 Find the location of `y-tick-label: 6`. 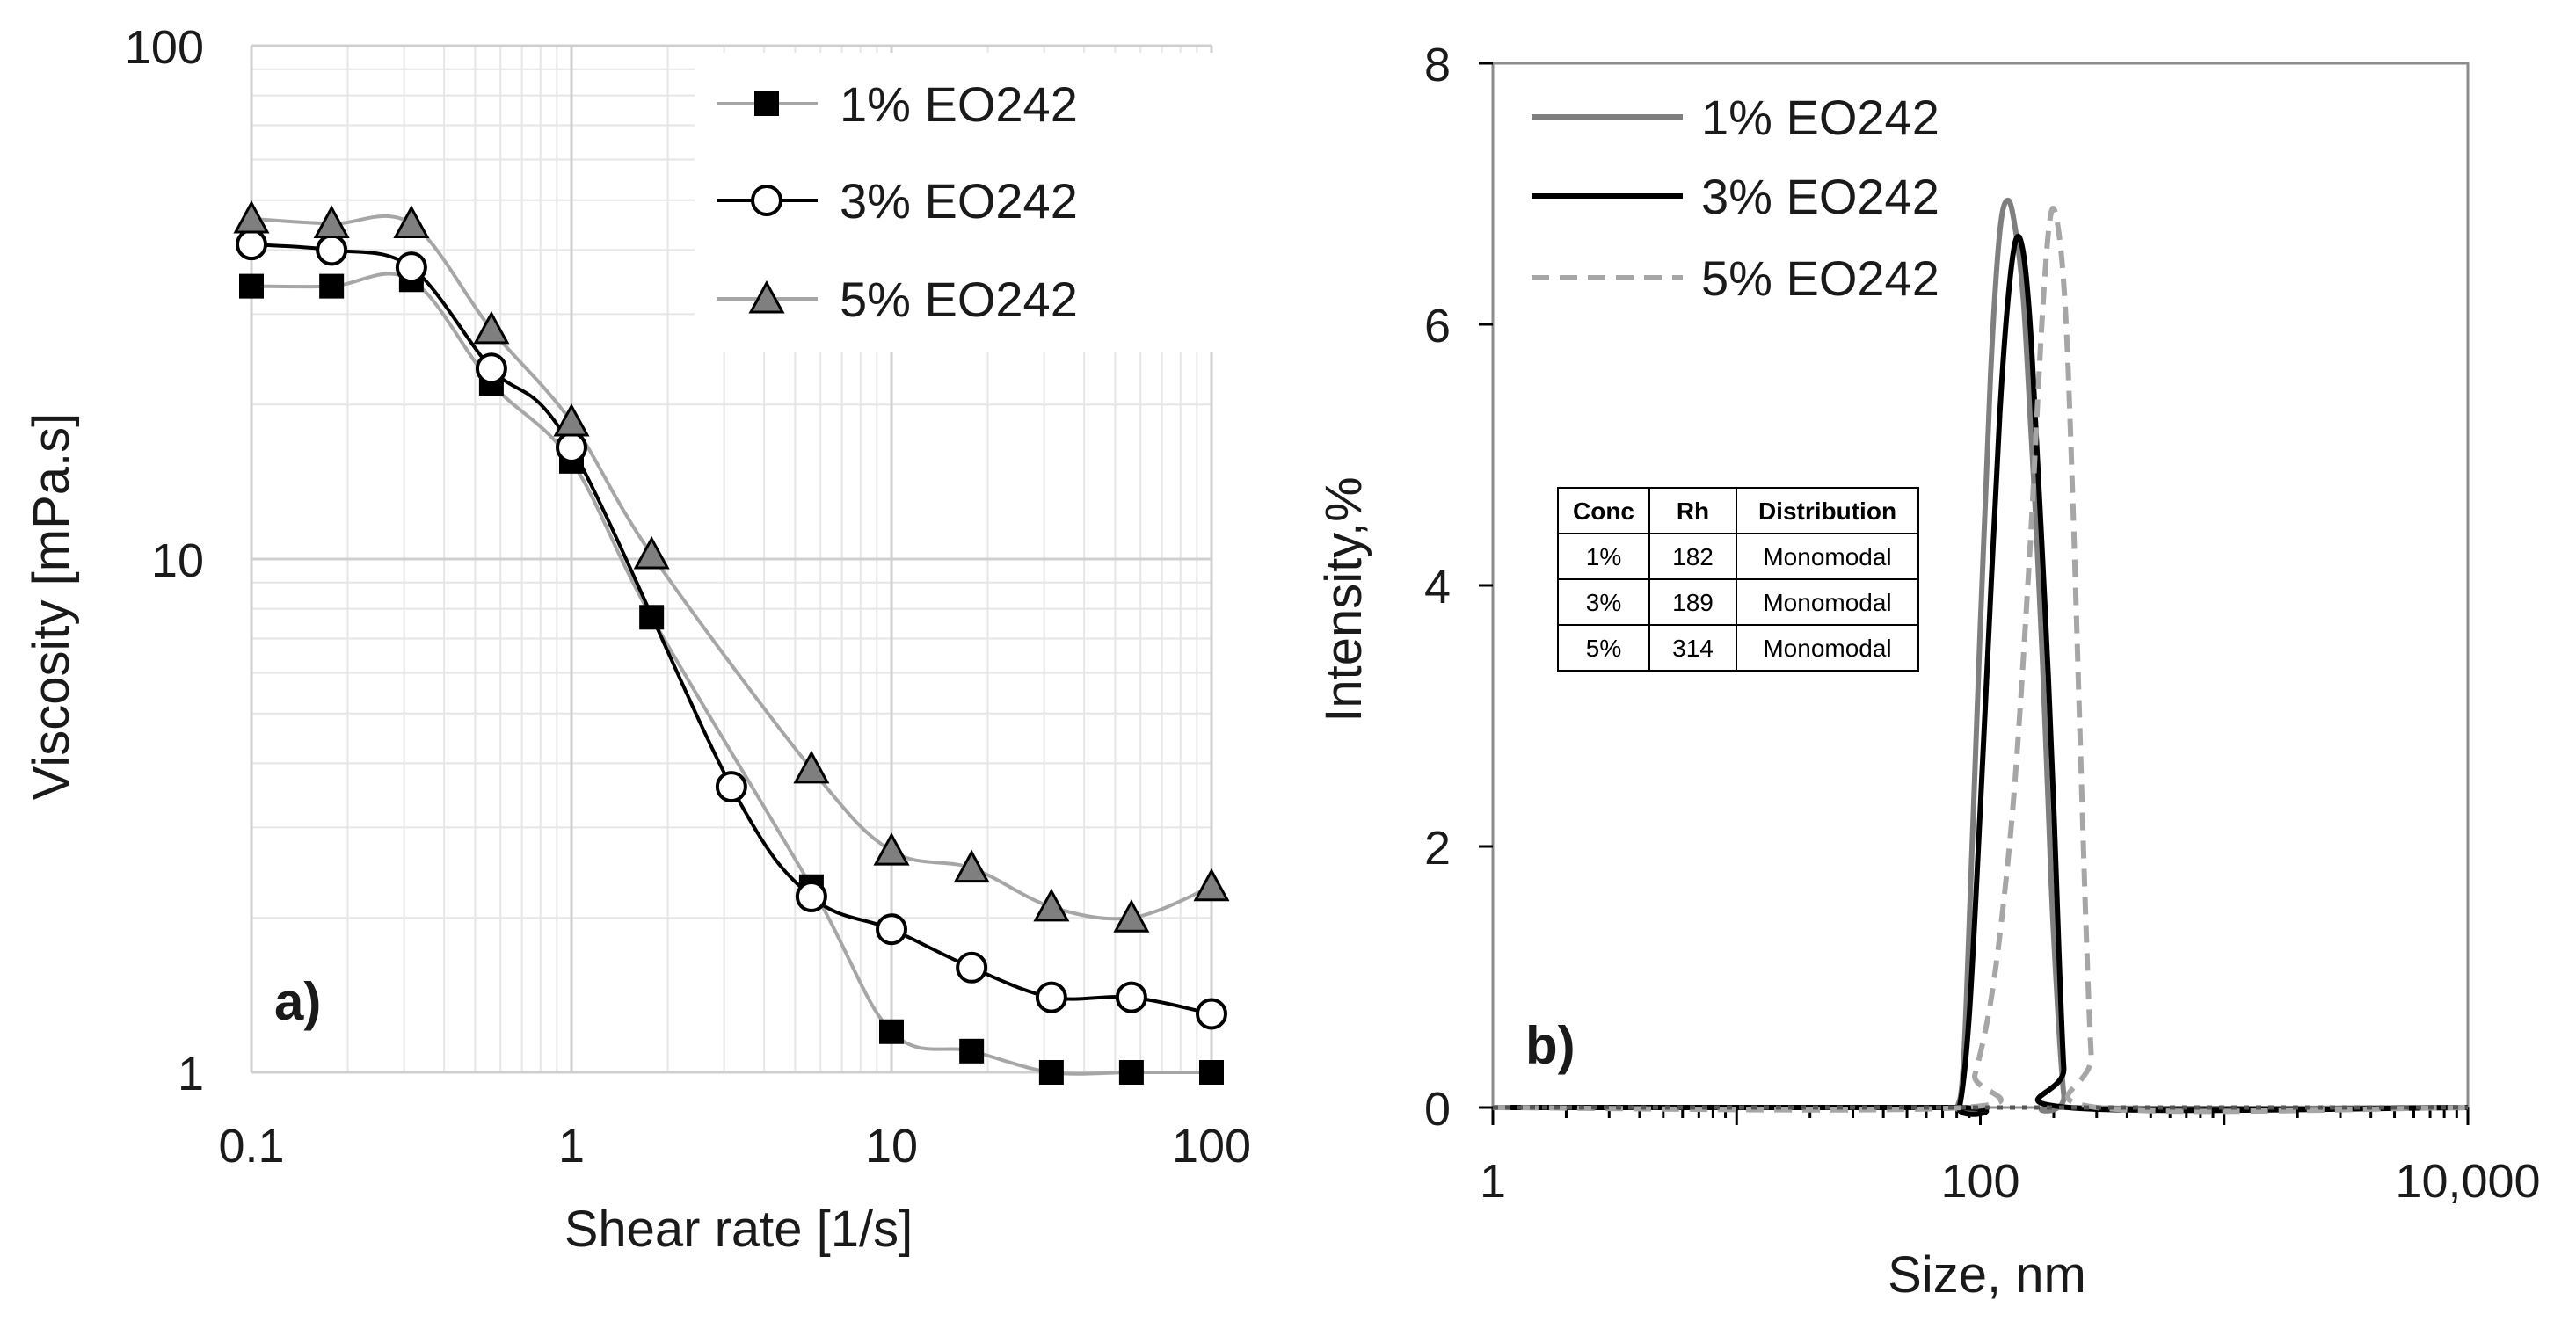

y-tick-label: 6 is located at coordinates (1437, 326).